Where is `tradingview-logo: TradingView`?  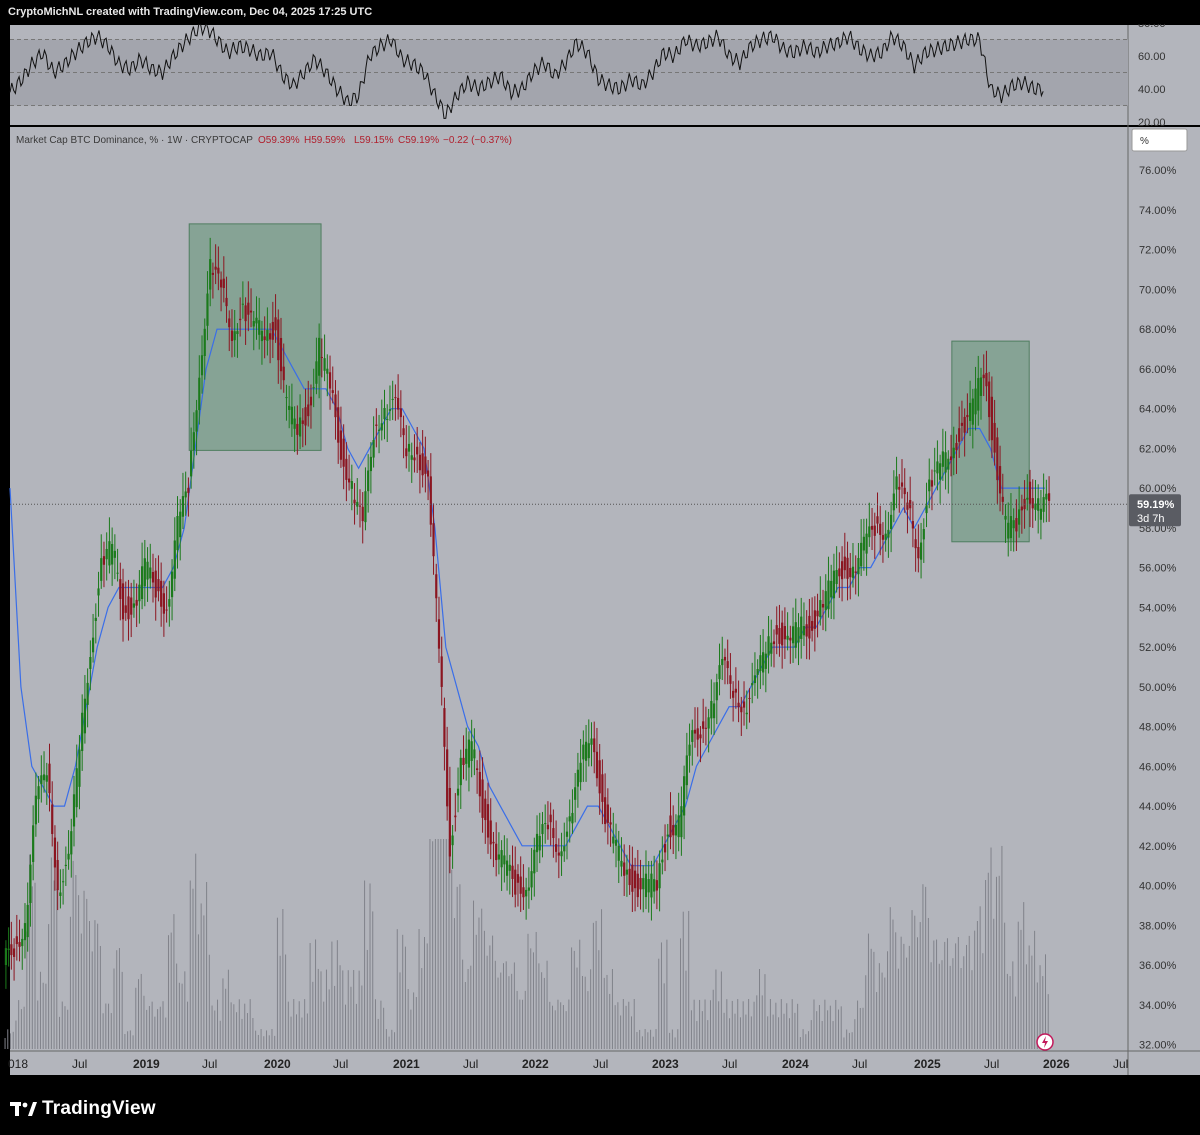 tradingview-logo: TradingView is located at coordinates (83, 1109).